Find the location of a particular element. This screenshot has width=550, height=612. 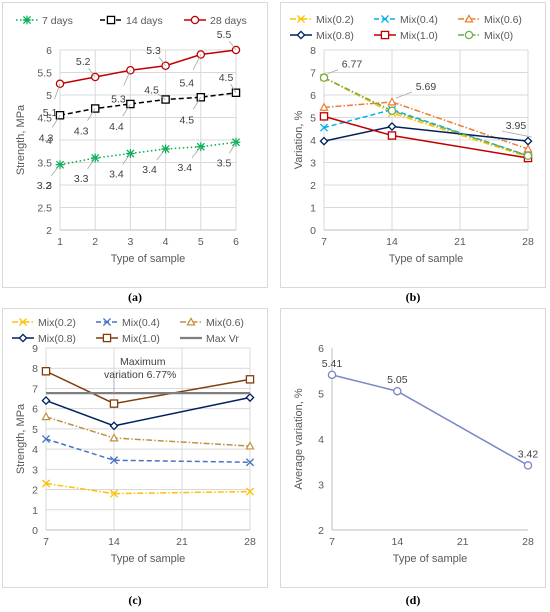

caption-d: (d) is located at coordinates (413, 600).